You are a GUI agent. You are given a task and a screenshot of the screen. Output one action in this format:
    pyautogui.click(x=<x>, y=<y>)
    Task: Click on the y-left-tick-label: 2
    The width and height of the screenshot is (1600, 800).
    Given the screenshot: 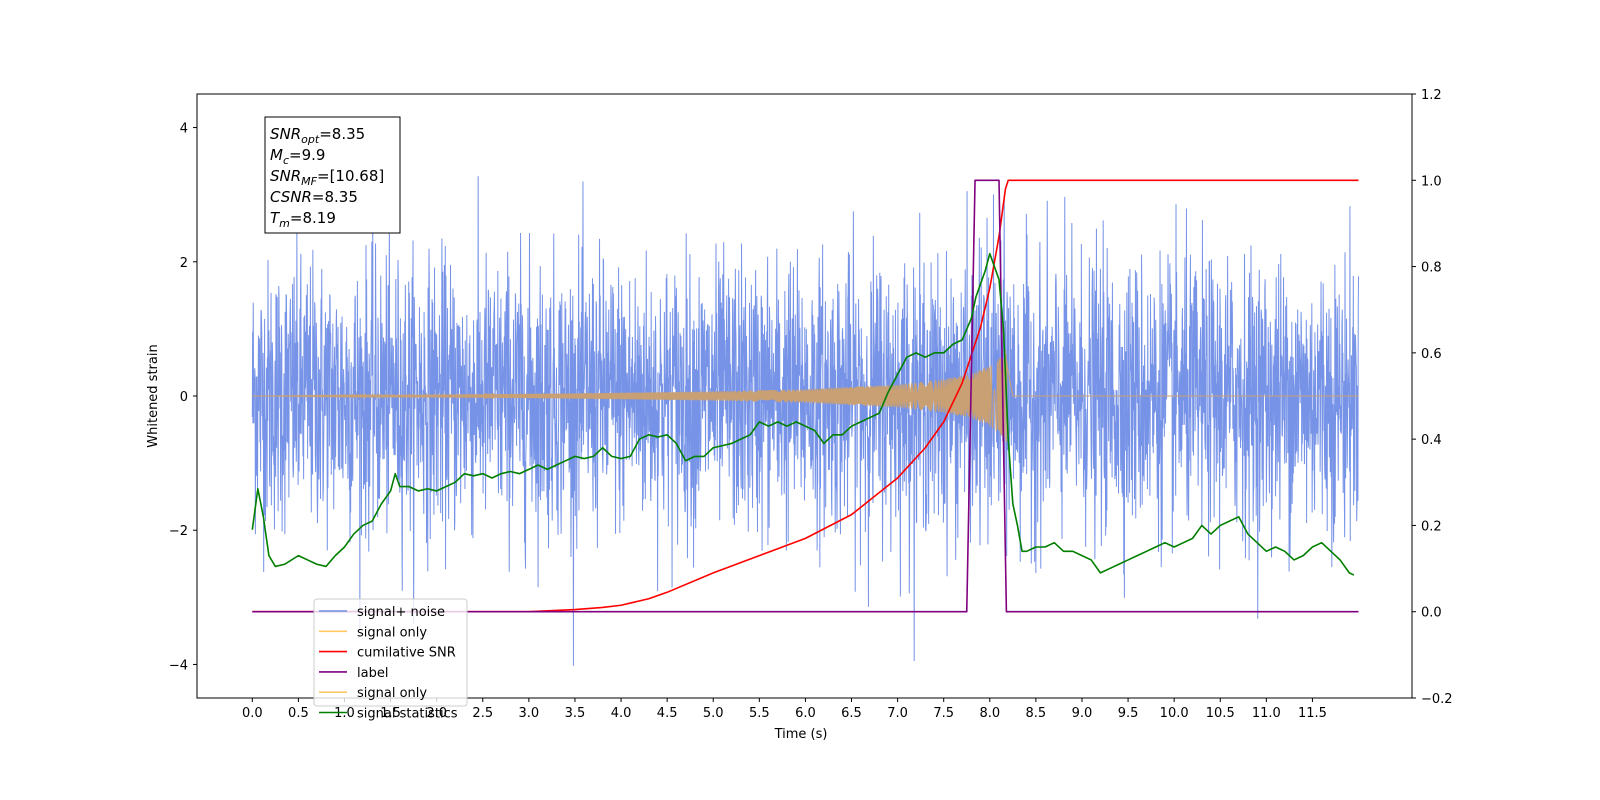 What is the action you would take?
    pyautogui.click(x=184, y=263)
    